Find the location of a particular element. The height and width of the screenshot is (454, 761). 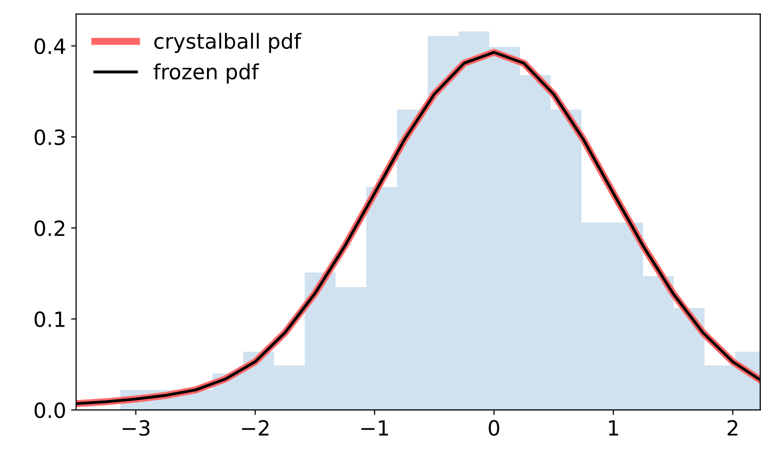

x-tick-label: −3 is located at coordinates (136, 428).